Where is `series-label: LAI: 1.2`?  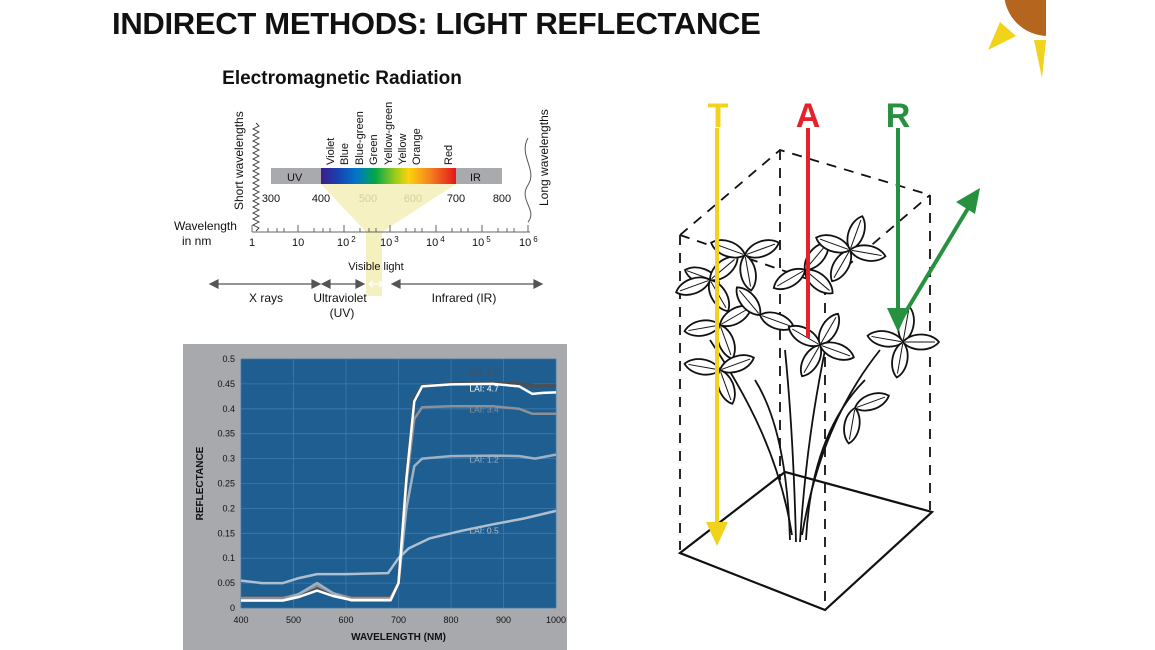 series-label: LAI: 1.2 is located at coordinates (484, 460).